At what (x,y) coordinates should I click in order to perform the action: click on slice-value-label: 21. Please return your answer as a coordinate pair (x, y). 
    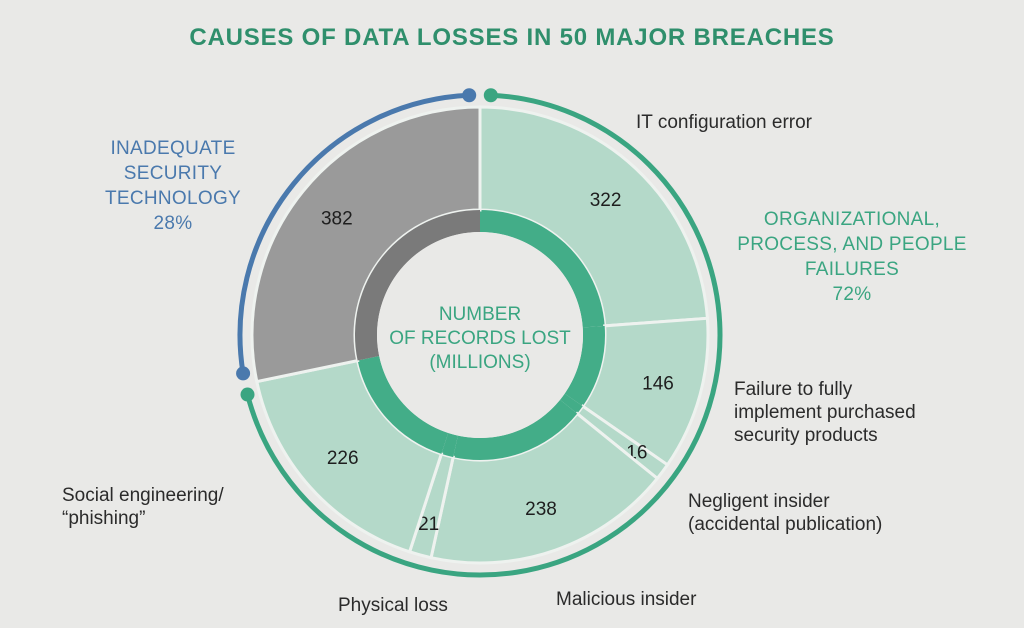
    Looking at the image, I should click on (428, 524).